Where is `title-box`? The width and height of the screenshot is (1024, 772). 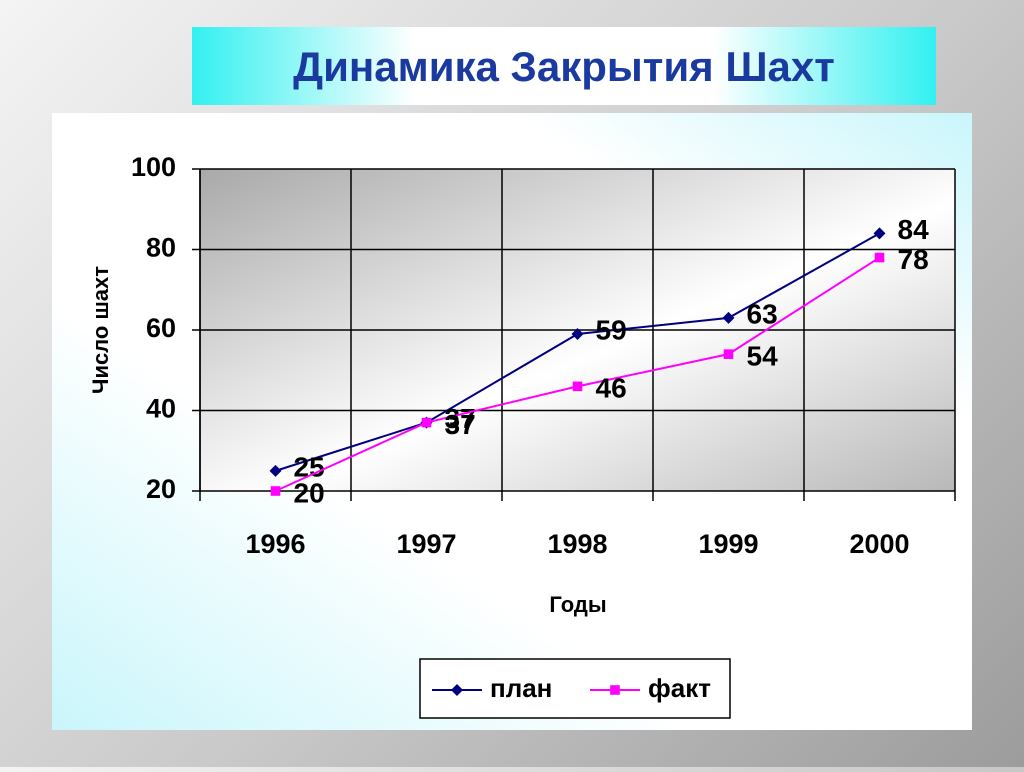 title-box is located at coordinates (564, 66).